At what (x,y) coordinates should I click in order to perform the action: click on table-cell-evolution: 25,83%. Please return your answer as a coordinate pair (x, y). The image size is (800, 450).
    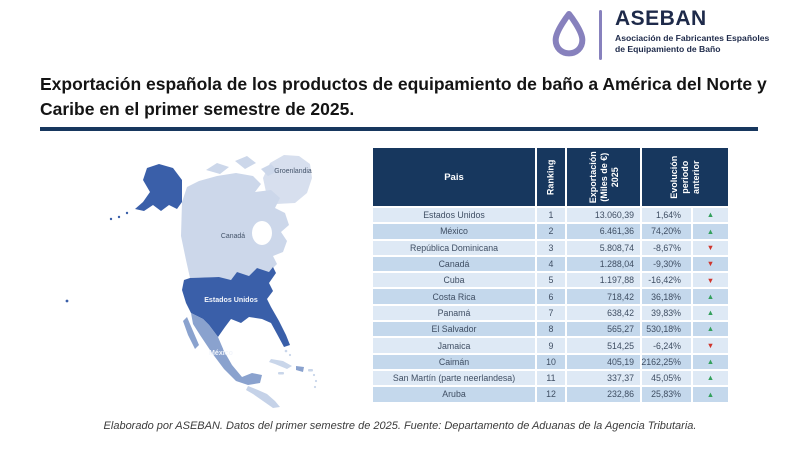
    Looking at the image, I should click on (666, 394).